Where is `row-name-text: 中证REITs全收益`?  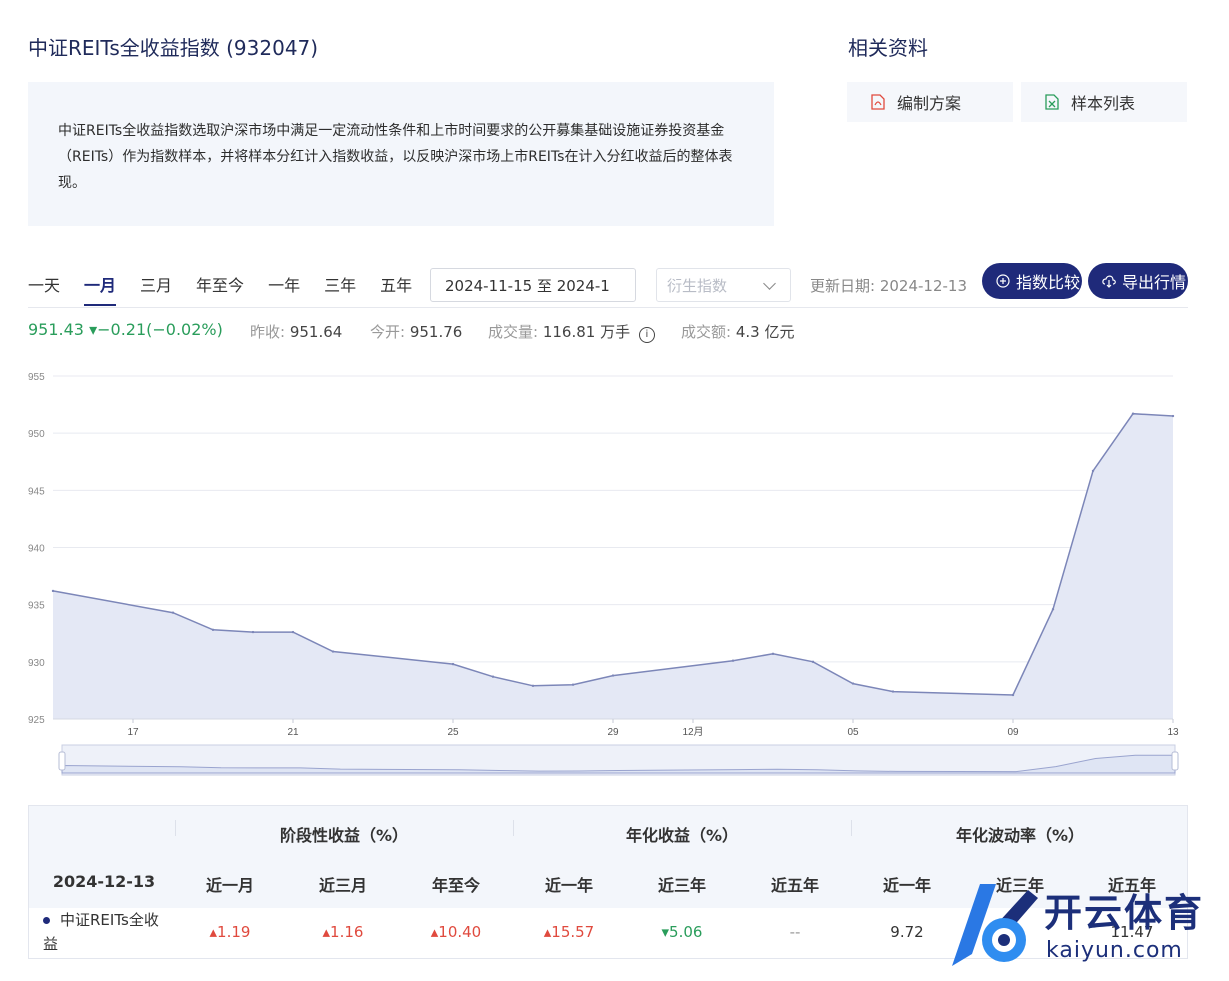
row-name-text: 中证REITs全收益 is located at coordinates (101, 932).